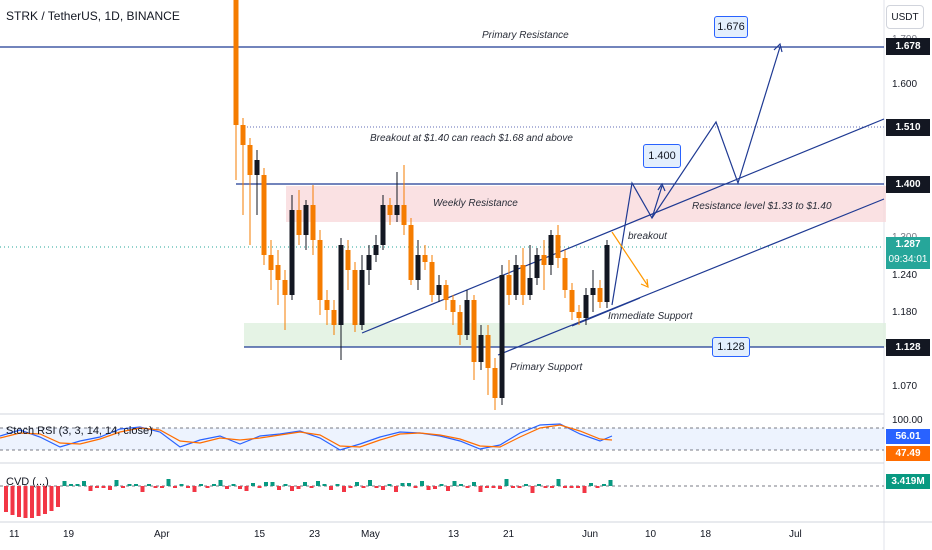 Image resolution: width=932 pixels, height=550 pixels. Describe the element at coordinates (93, 16) in the screenshot. I see `chart-title: STRK / TetherUS, 1D, BINANCE` at that location.